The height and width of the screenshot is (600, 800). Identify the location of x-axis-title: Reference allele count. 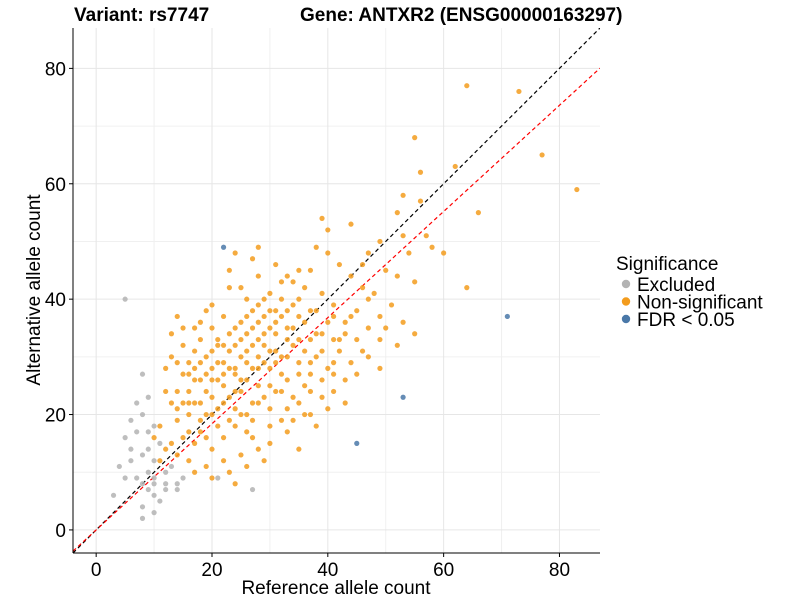
(336, 588).